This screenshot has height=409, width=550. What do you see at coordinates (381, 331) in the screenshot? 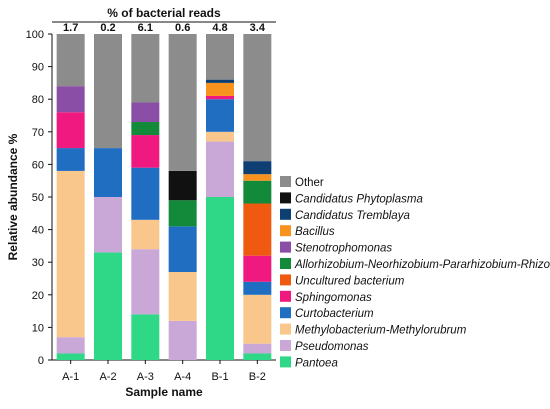
I see `legend-label: Methylobacterium-Methylorubrum` at bounding box center [381, 331].